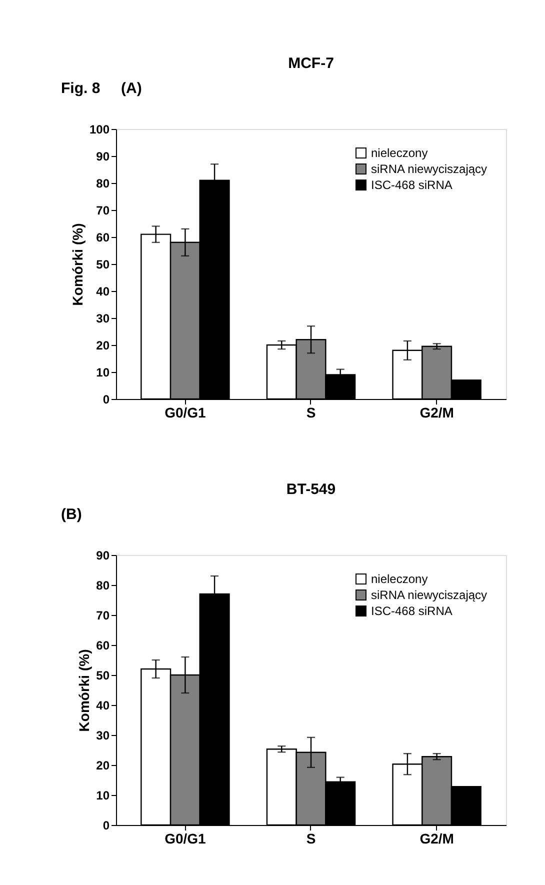 The image size is (545, 885). Describe the element at coordinates (99, 129) in the screenshot. I see `y-tick-label: 100` at that location.